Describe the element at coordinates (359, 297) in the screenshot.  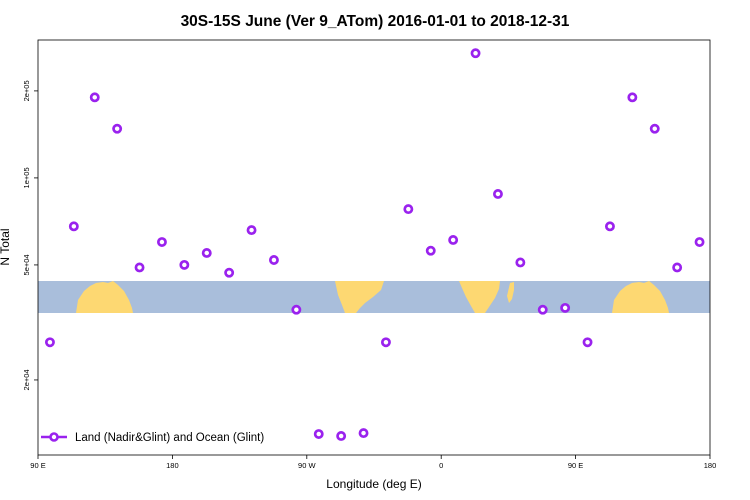
I see `land-south-america` at that location.